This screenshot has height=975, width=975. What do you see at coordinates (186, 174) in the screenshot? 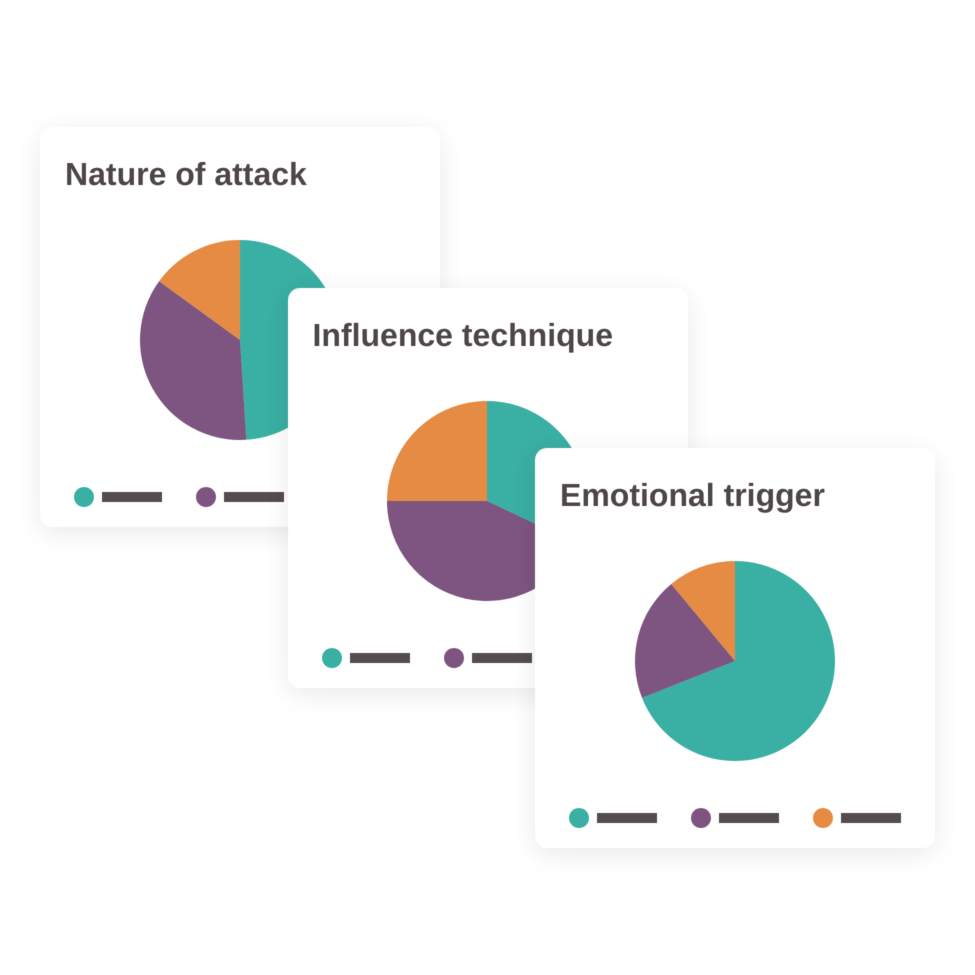
I see `chart-title: Nature of attack` at bounding box center [186, 174].